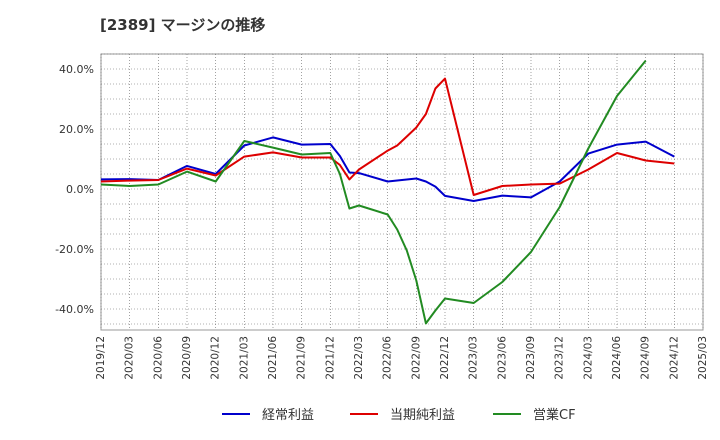 The image size is (720, 440). What do you see at coordinates (617, 358) in the screenshot?
I see `x-tick-label: 2024/06` at bounding box center [617, 358].